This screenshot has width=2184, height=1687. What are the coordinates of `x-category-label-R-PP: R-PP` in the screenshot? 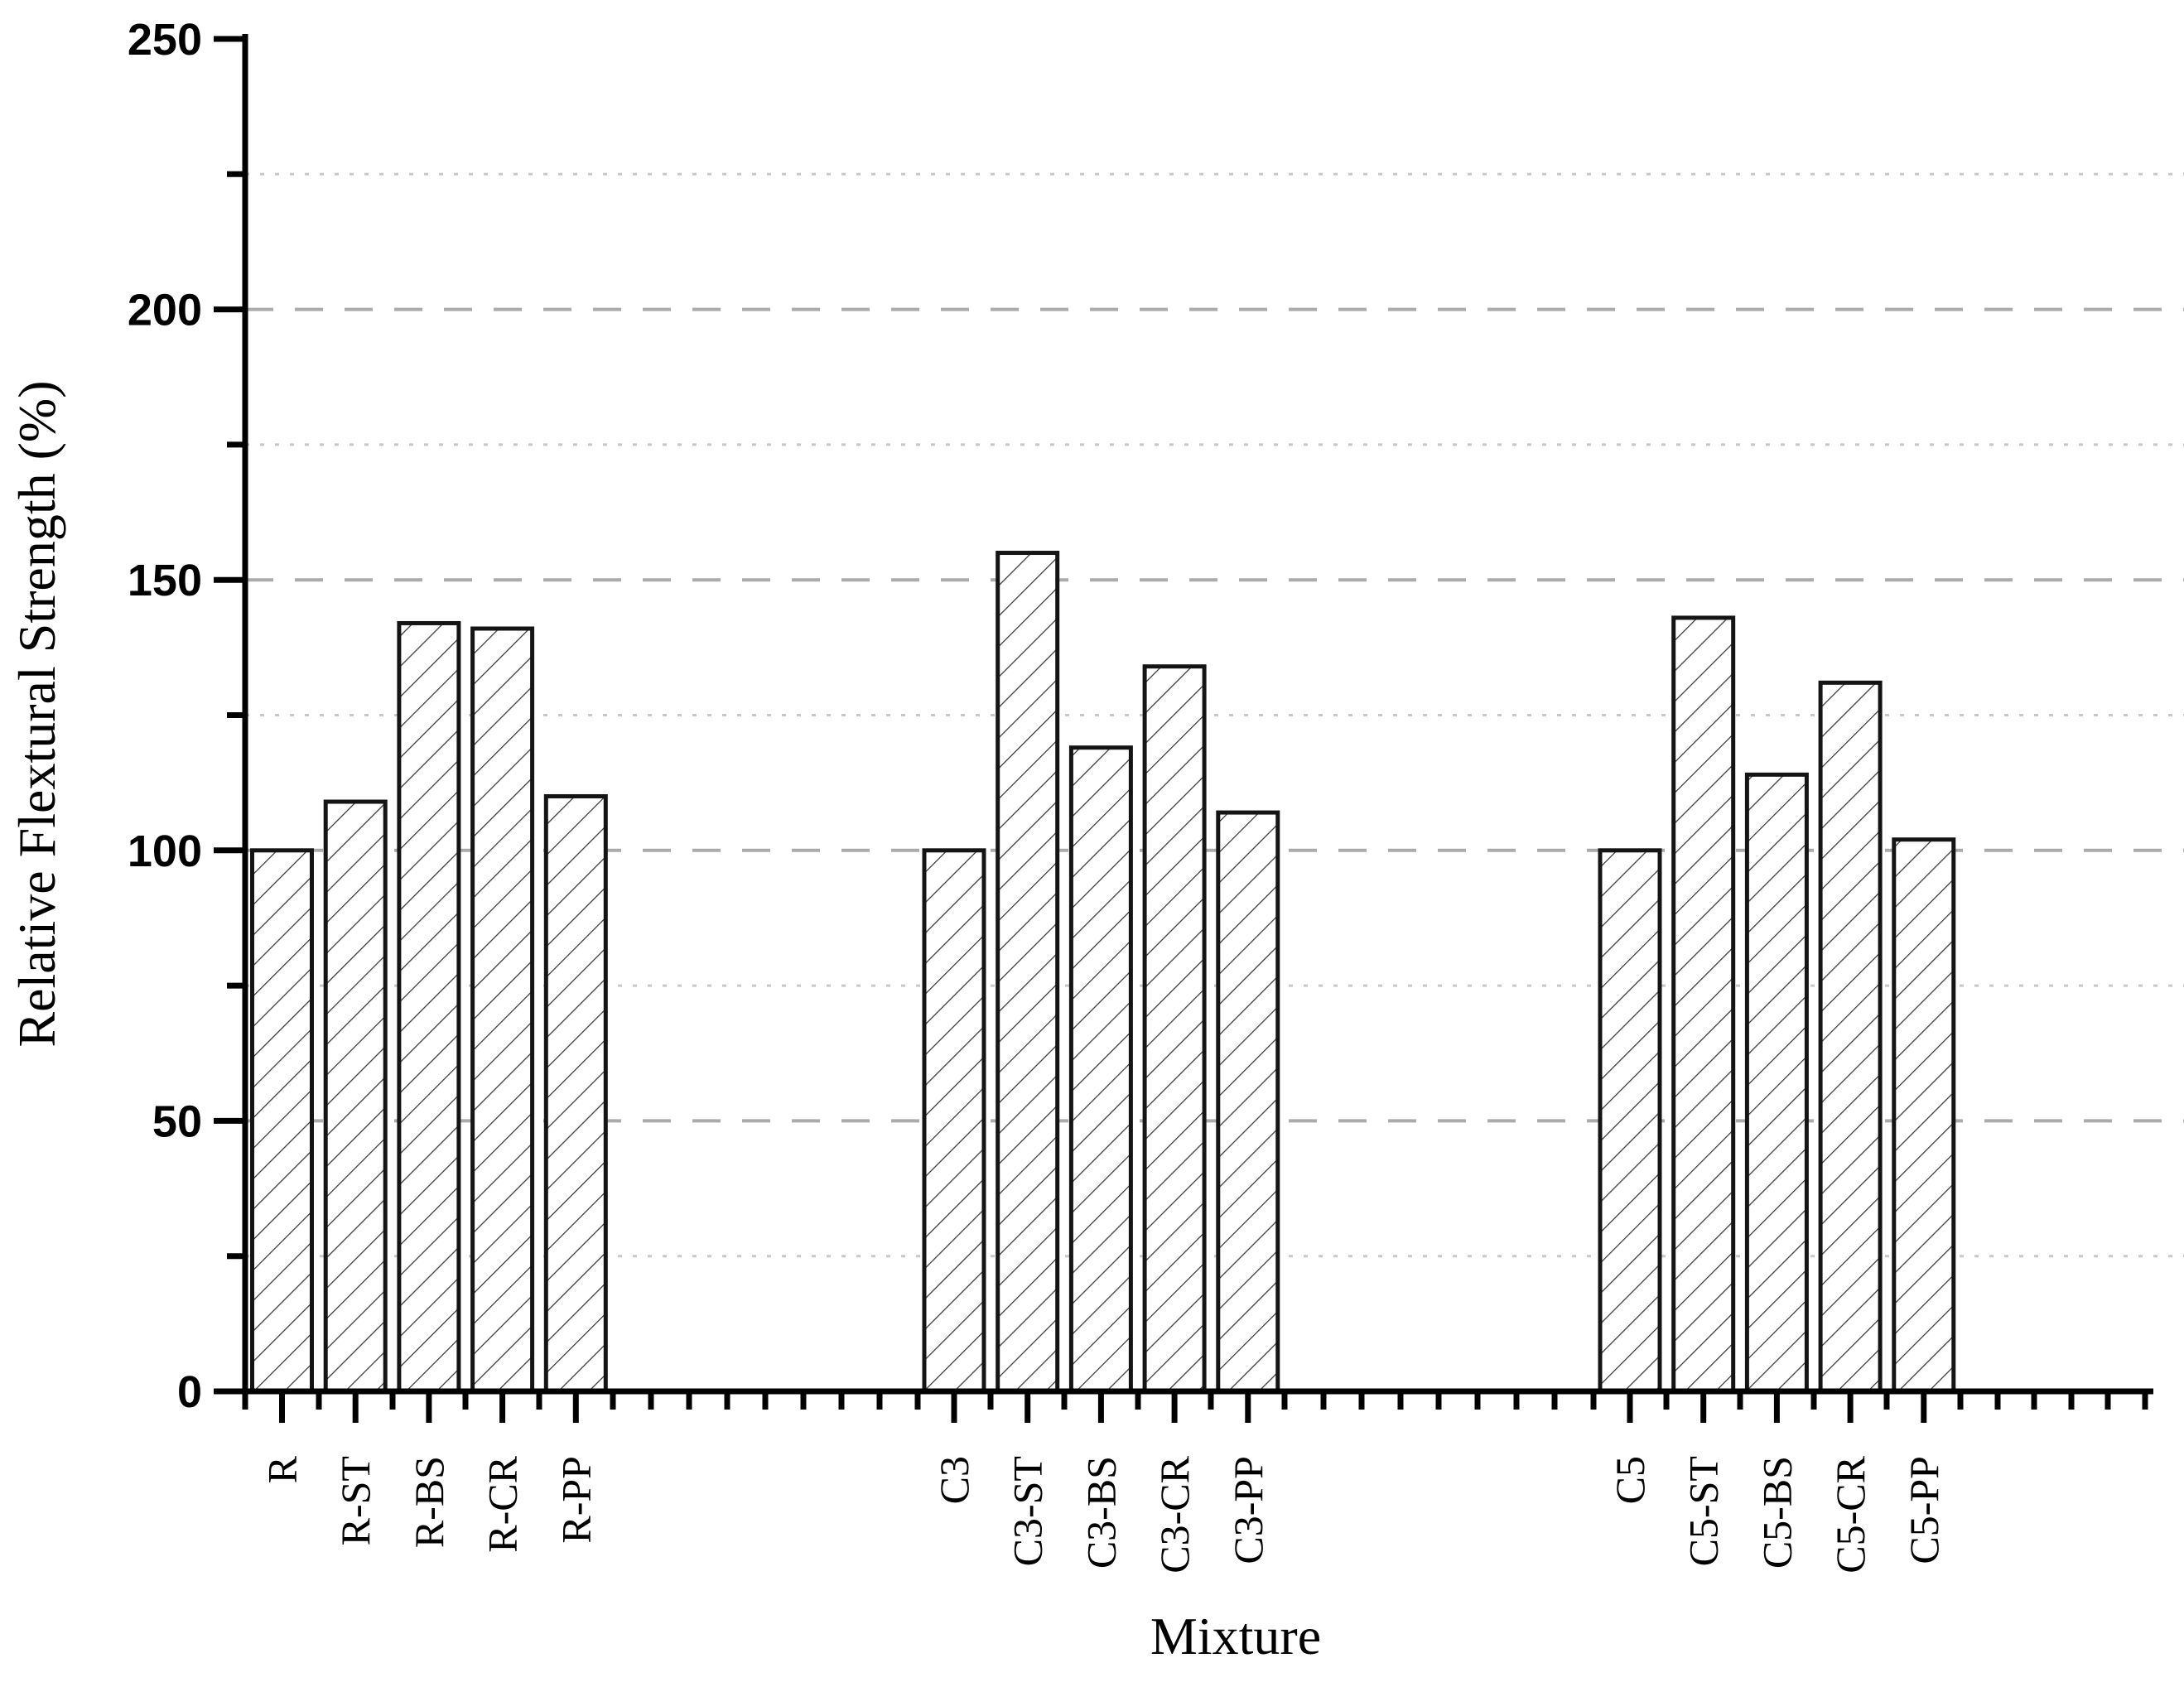 It's located at (575, 1500).